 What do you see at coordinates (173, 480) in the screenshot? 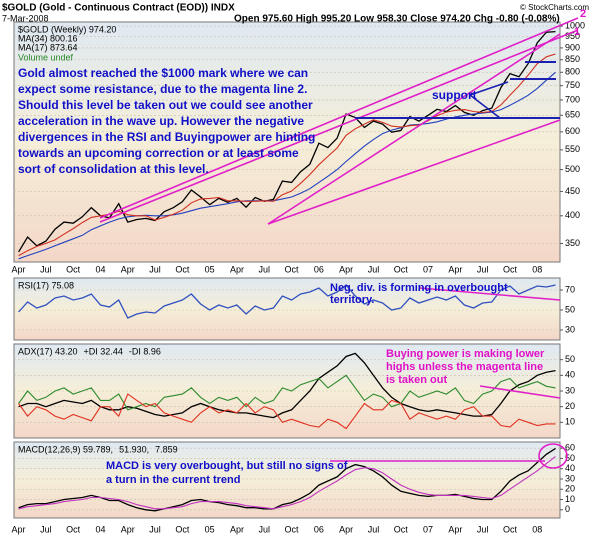
I see `note: a turn in the current trend` at bounding box center [173, 480].